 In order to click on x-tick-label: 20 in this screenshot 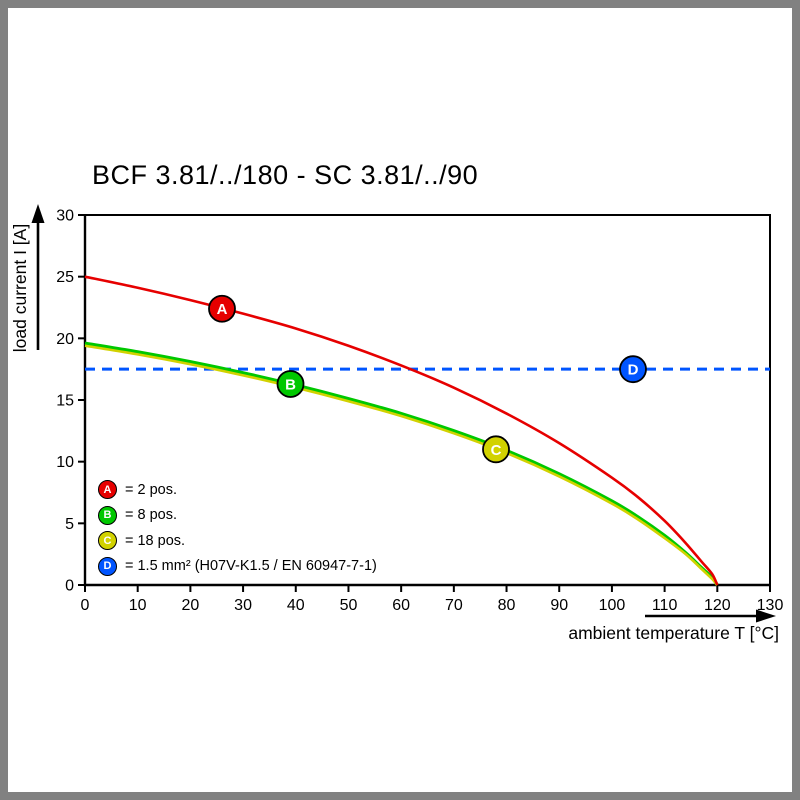, I will do `click(190, 605)`.